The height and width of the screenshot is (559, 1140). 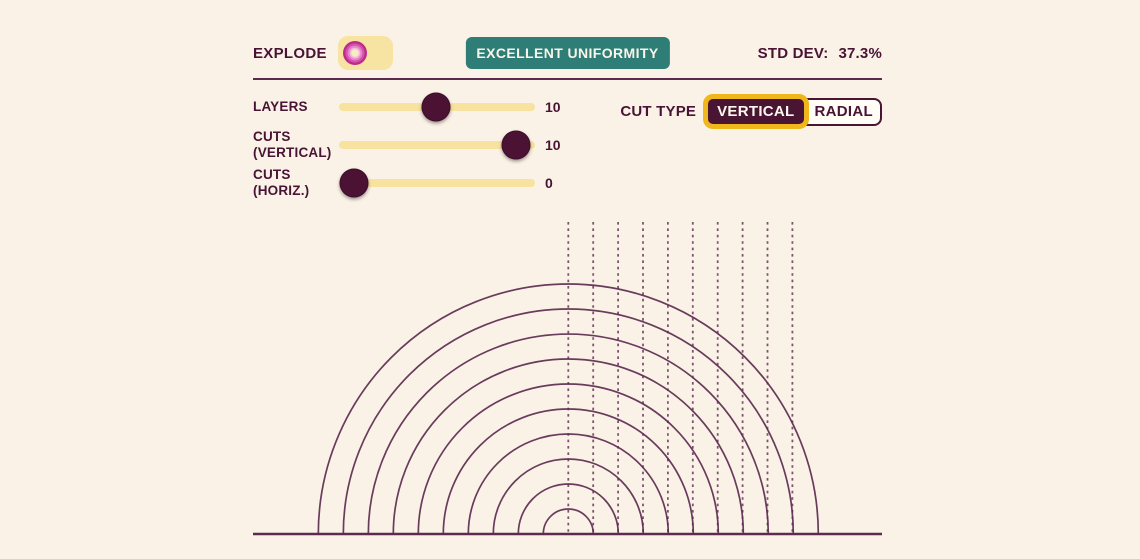 I want to click on cuts-vertical-slider-track, so click(x=437, y=145).